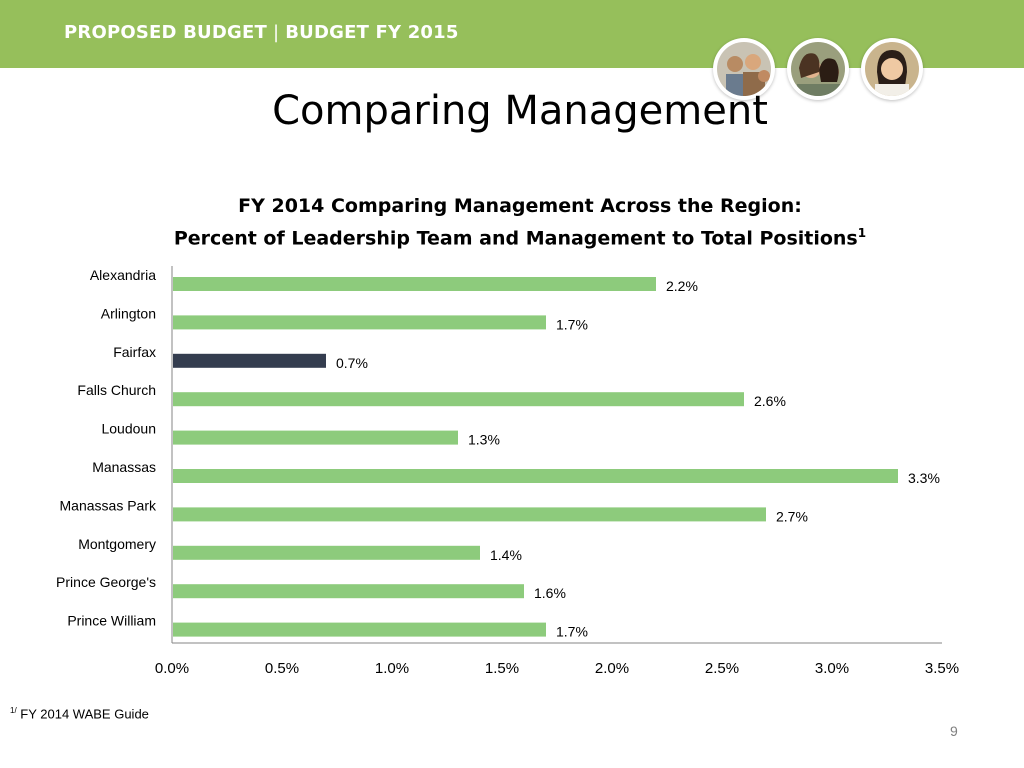  I want to click on data-label-6: 2.7%, so click(792, 516).